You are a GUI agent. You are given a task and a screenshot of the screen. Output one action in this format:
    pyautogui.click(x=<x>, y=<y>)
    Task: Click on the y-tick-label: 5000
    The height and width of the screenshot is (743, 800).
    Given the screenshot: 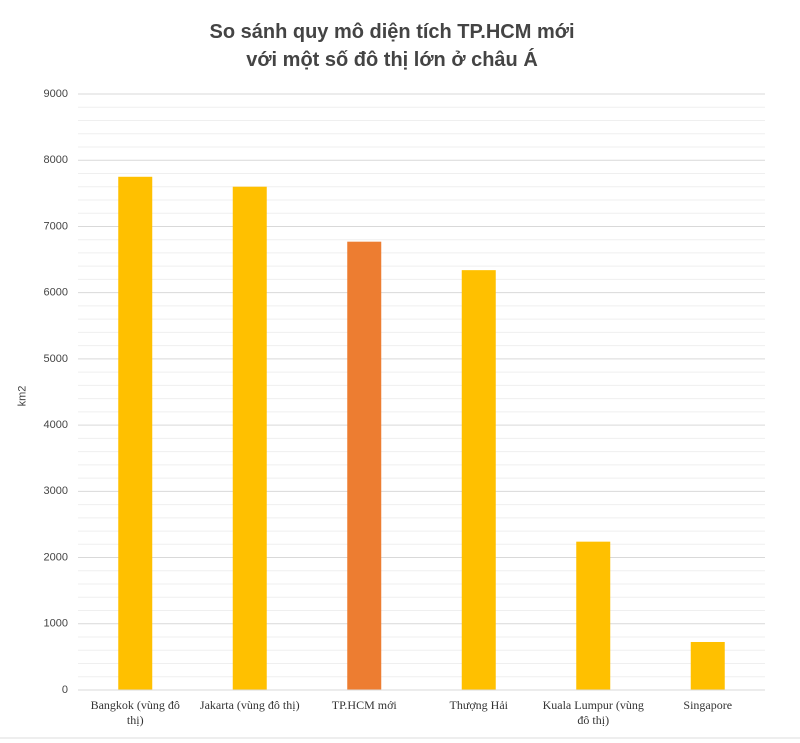 What is the action you would take?
    pyautogui.click(x=56, y=359)
    